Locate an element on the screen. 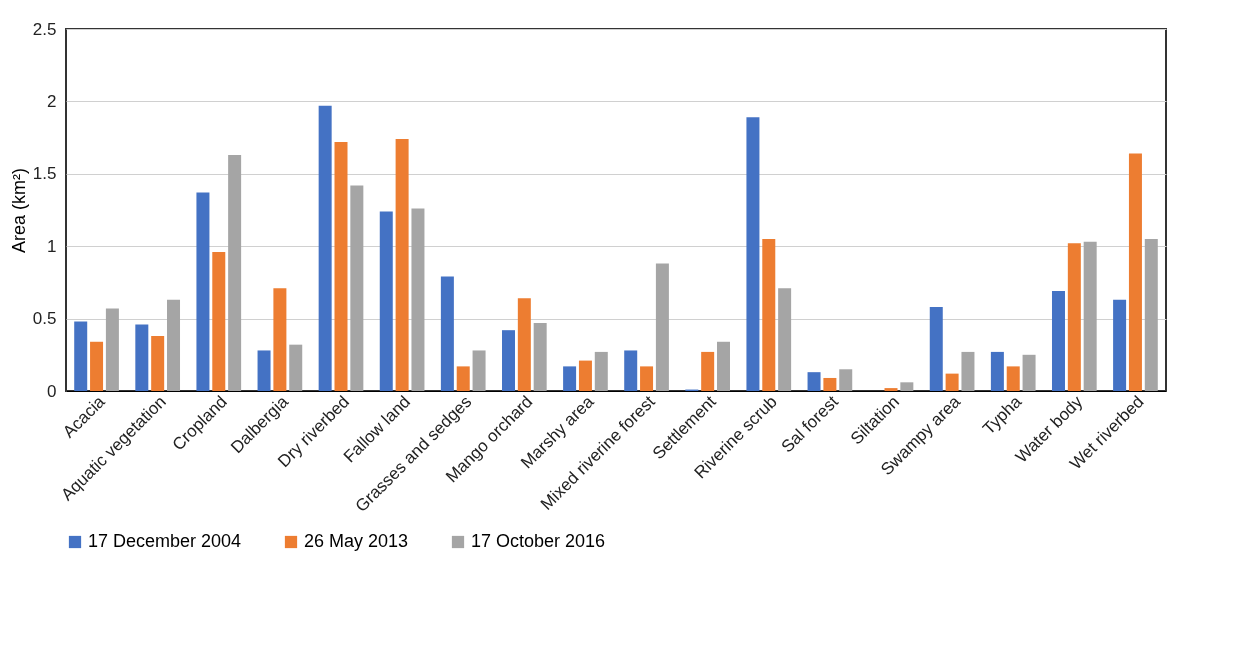 The height and width of the screenshot is (651, 1260). y-tick-label: 2 is located at coordinates (52, 101).